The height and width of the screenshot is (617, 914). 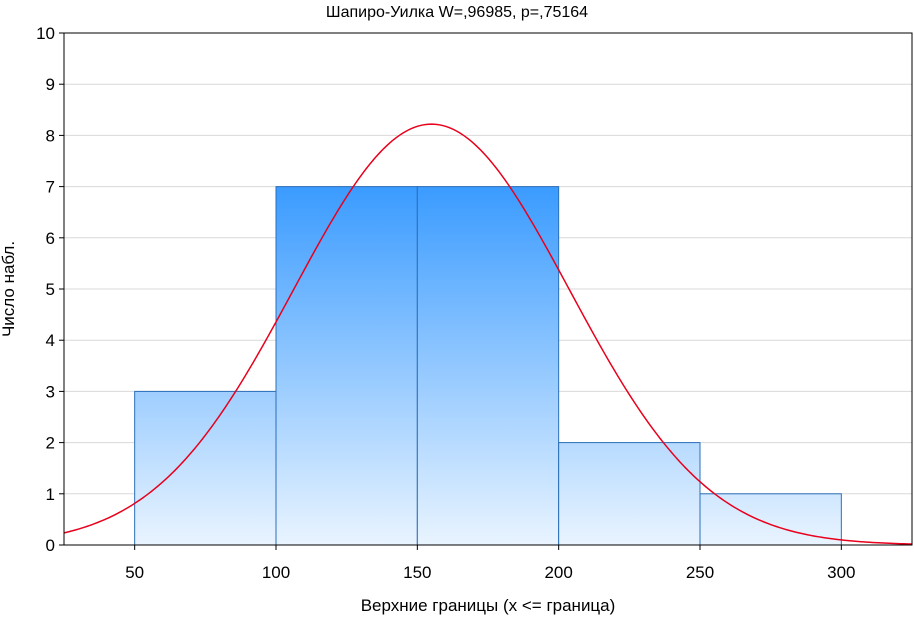 What do you see at coordinates (50, 135) in the screenshot?
I see `y-tick-label: 8` at bounding box center [50, 135].